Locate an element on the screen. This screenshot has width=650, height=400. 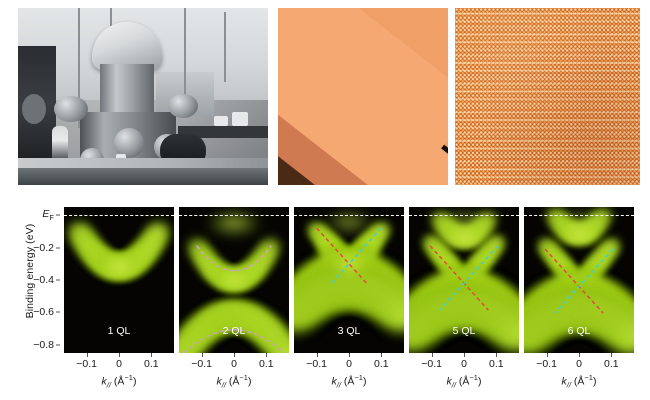
y-tick-label: −0.8 is located at coordinates (43, 344).